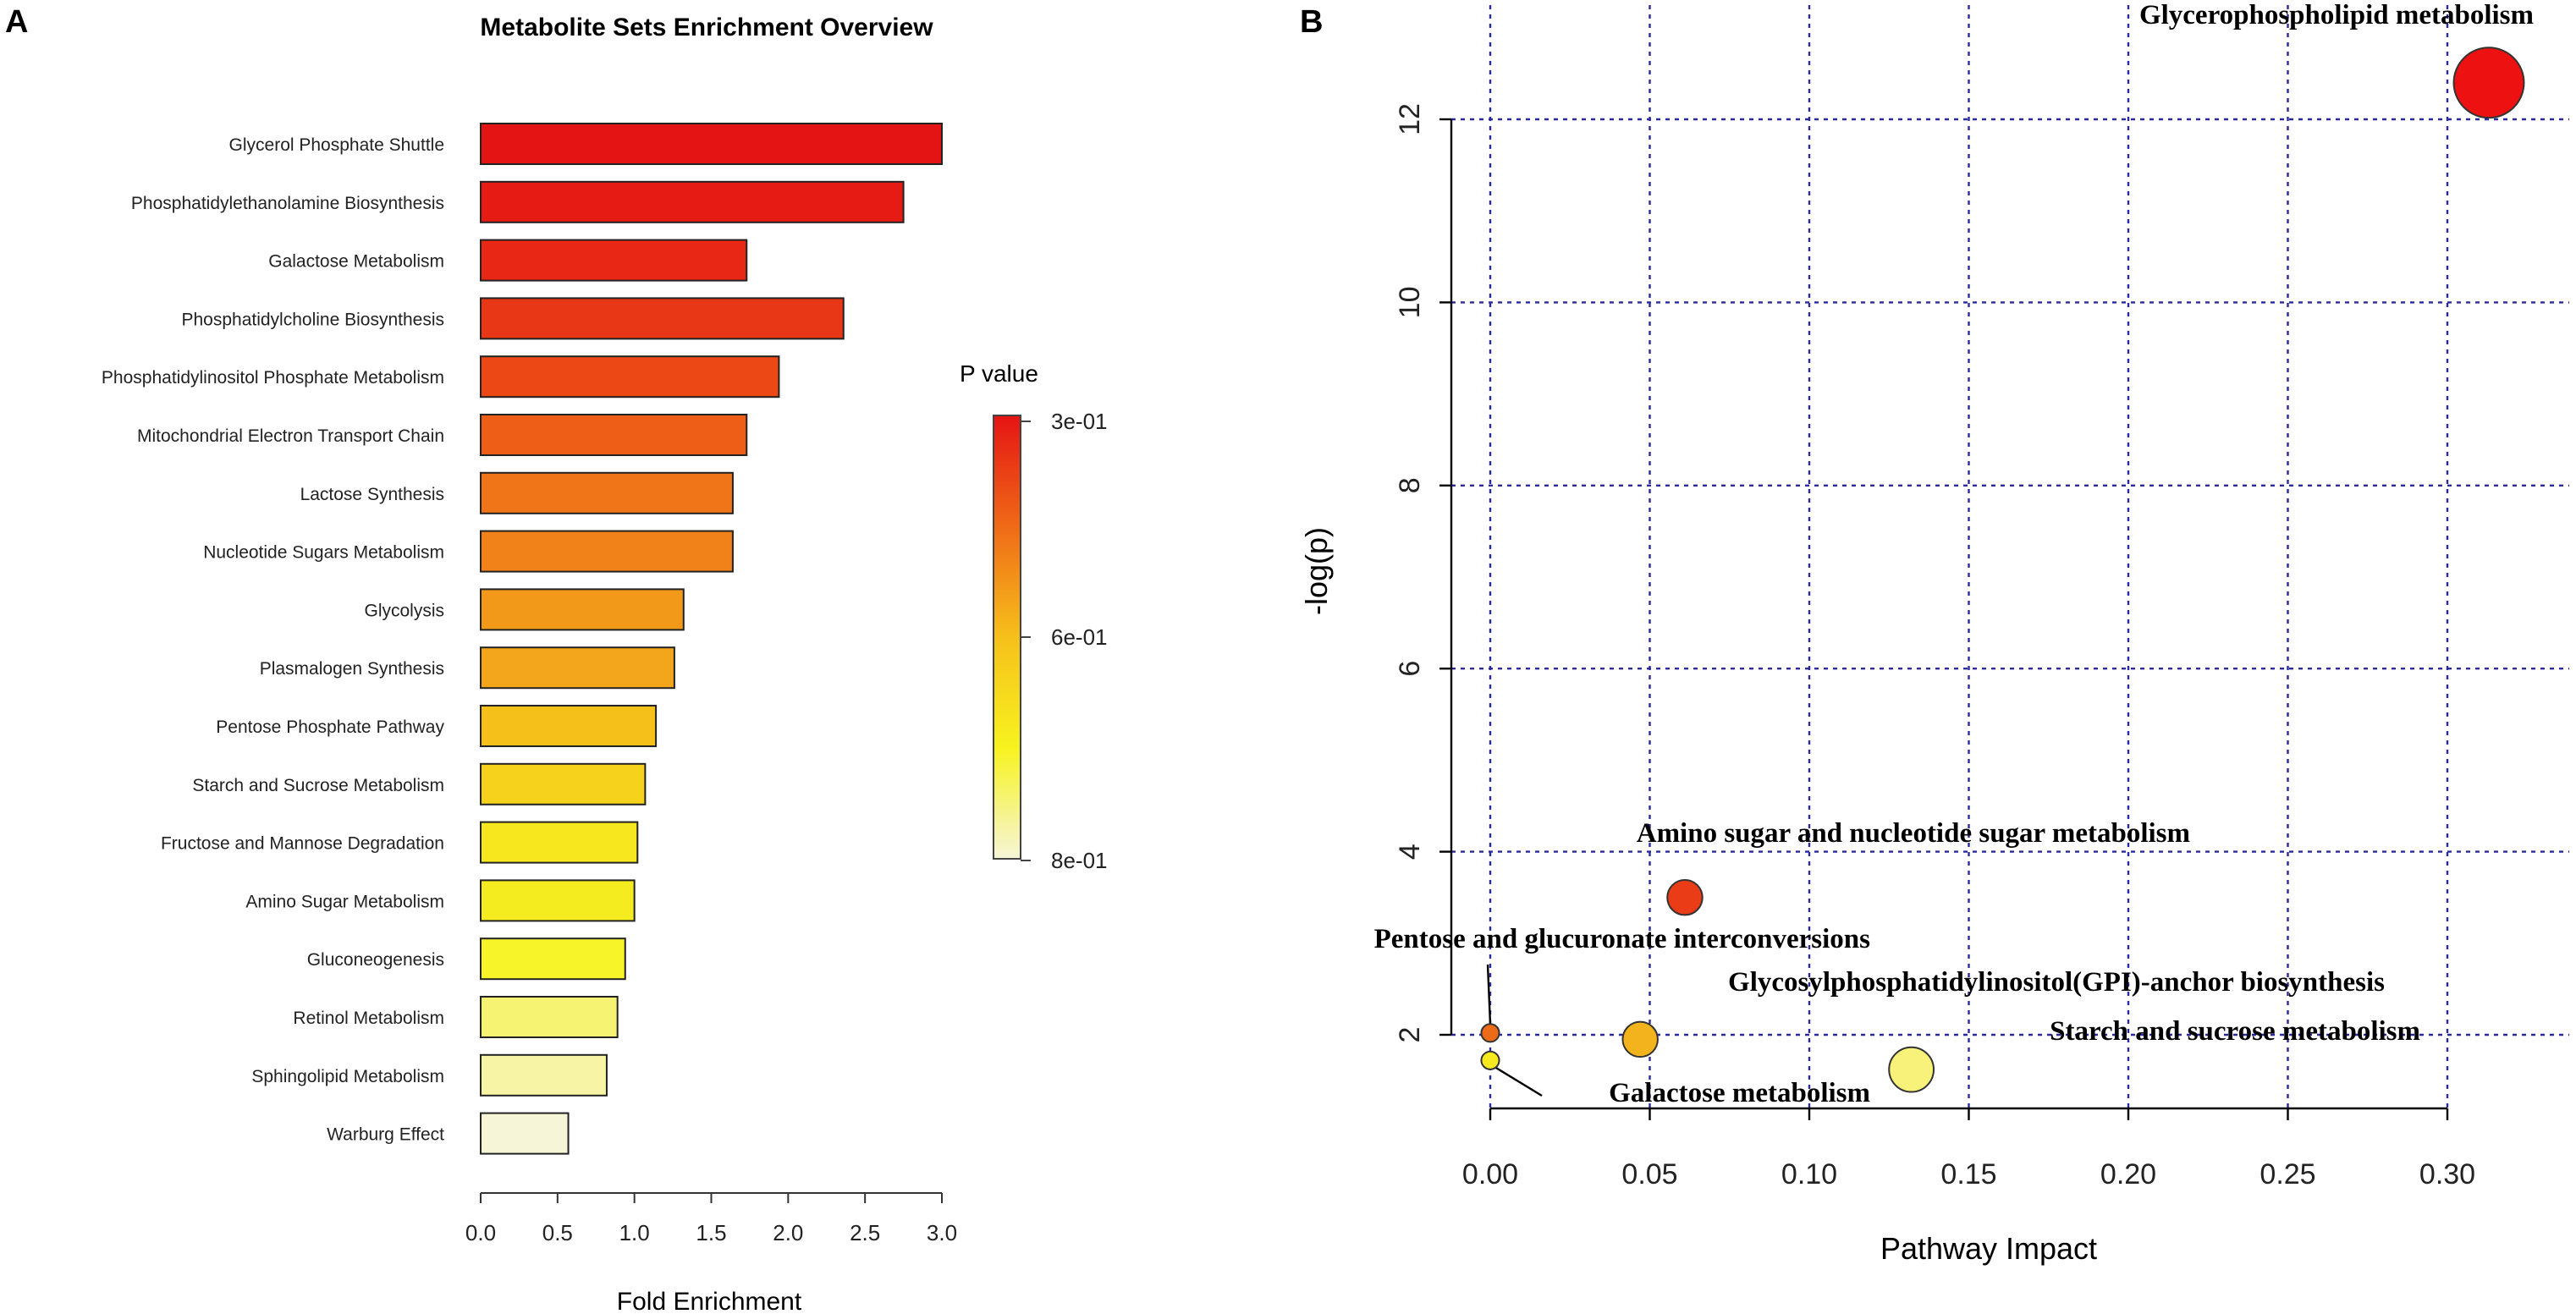 The image size is (2576, 1314). What do you see at coordinates (290, 436) in the screenshot?
I see `category-label: Mitochondrial Electron Transport Chain` at bounding box center [290, 436].